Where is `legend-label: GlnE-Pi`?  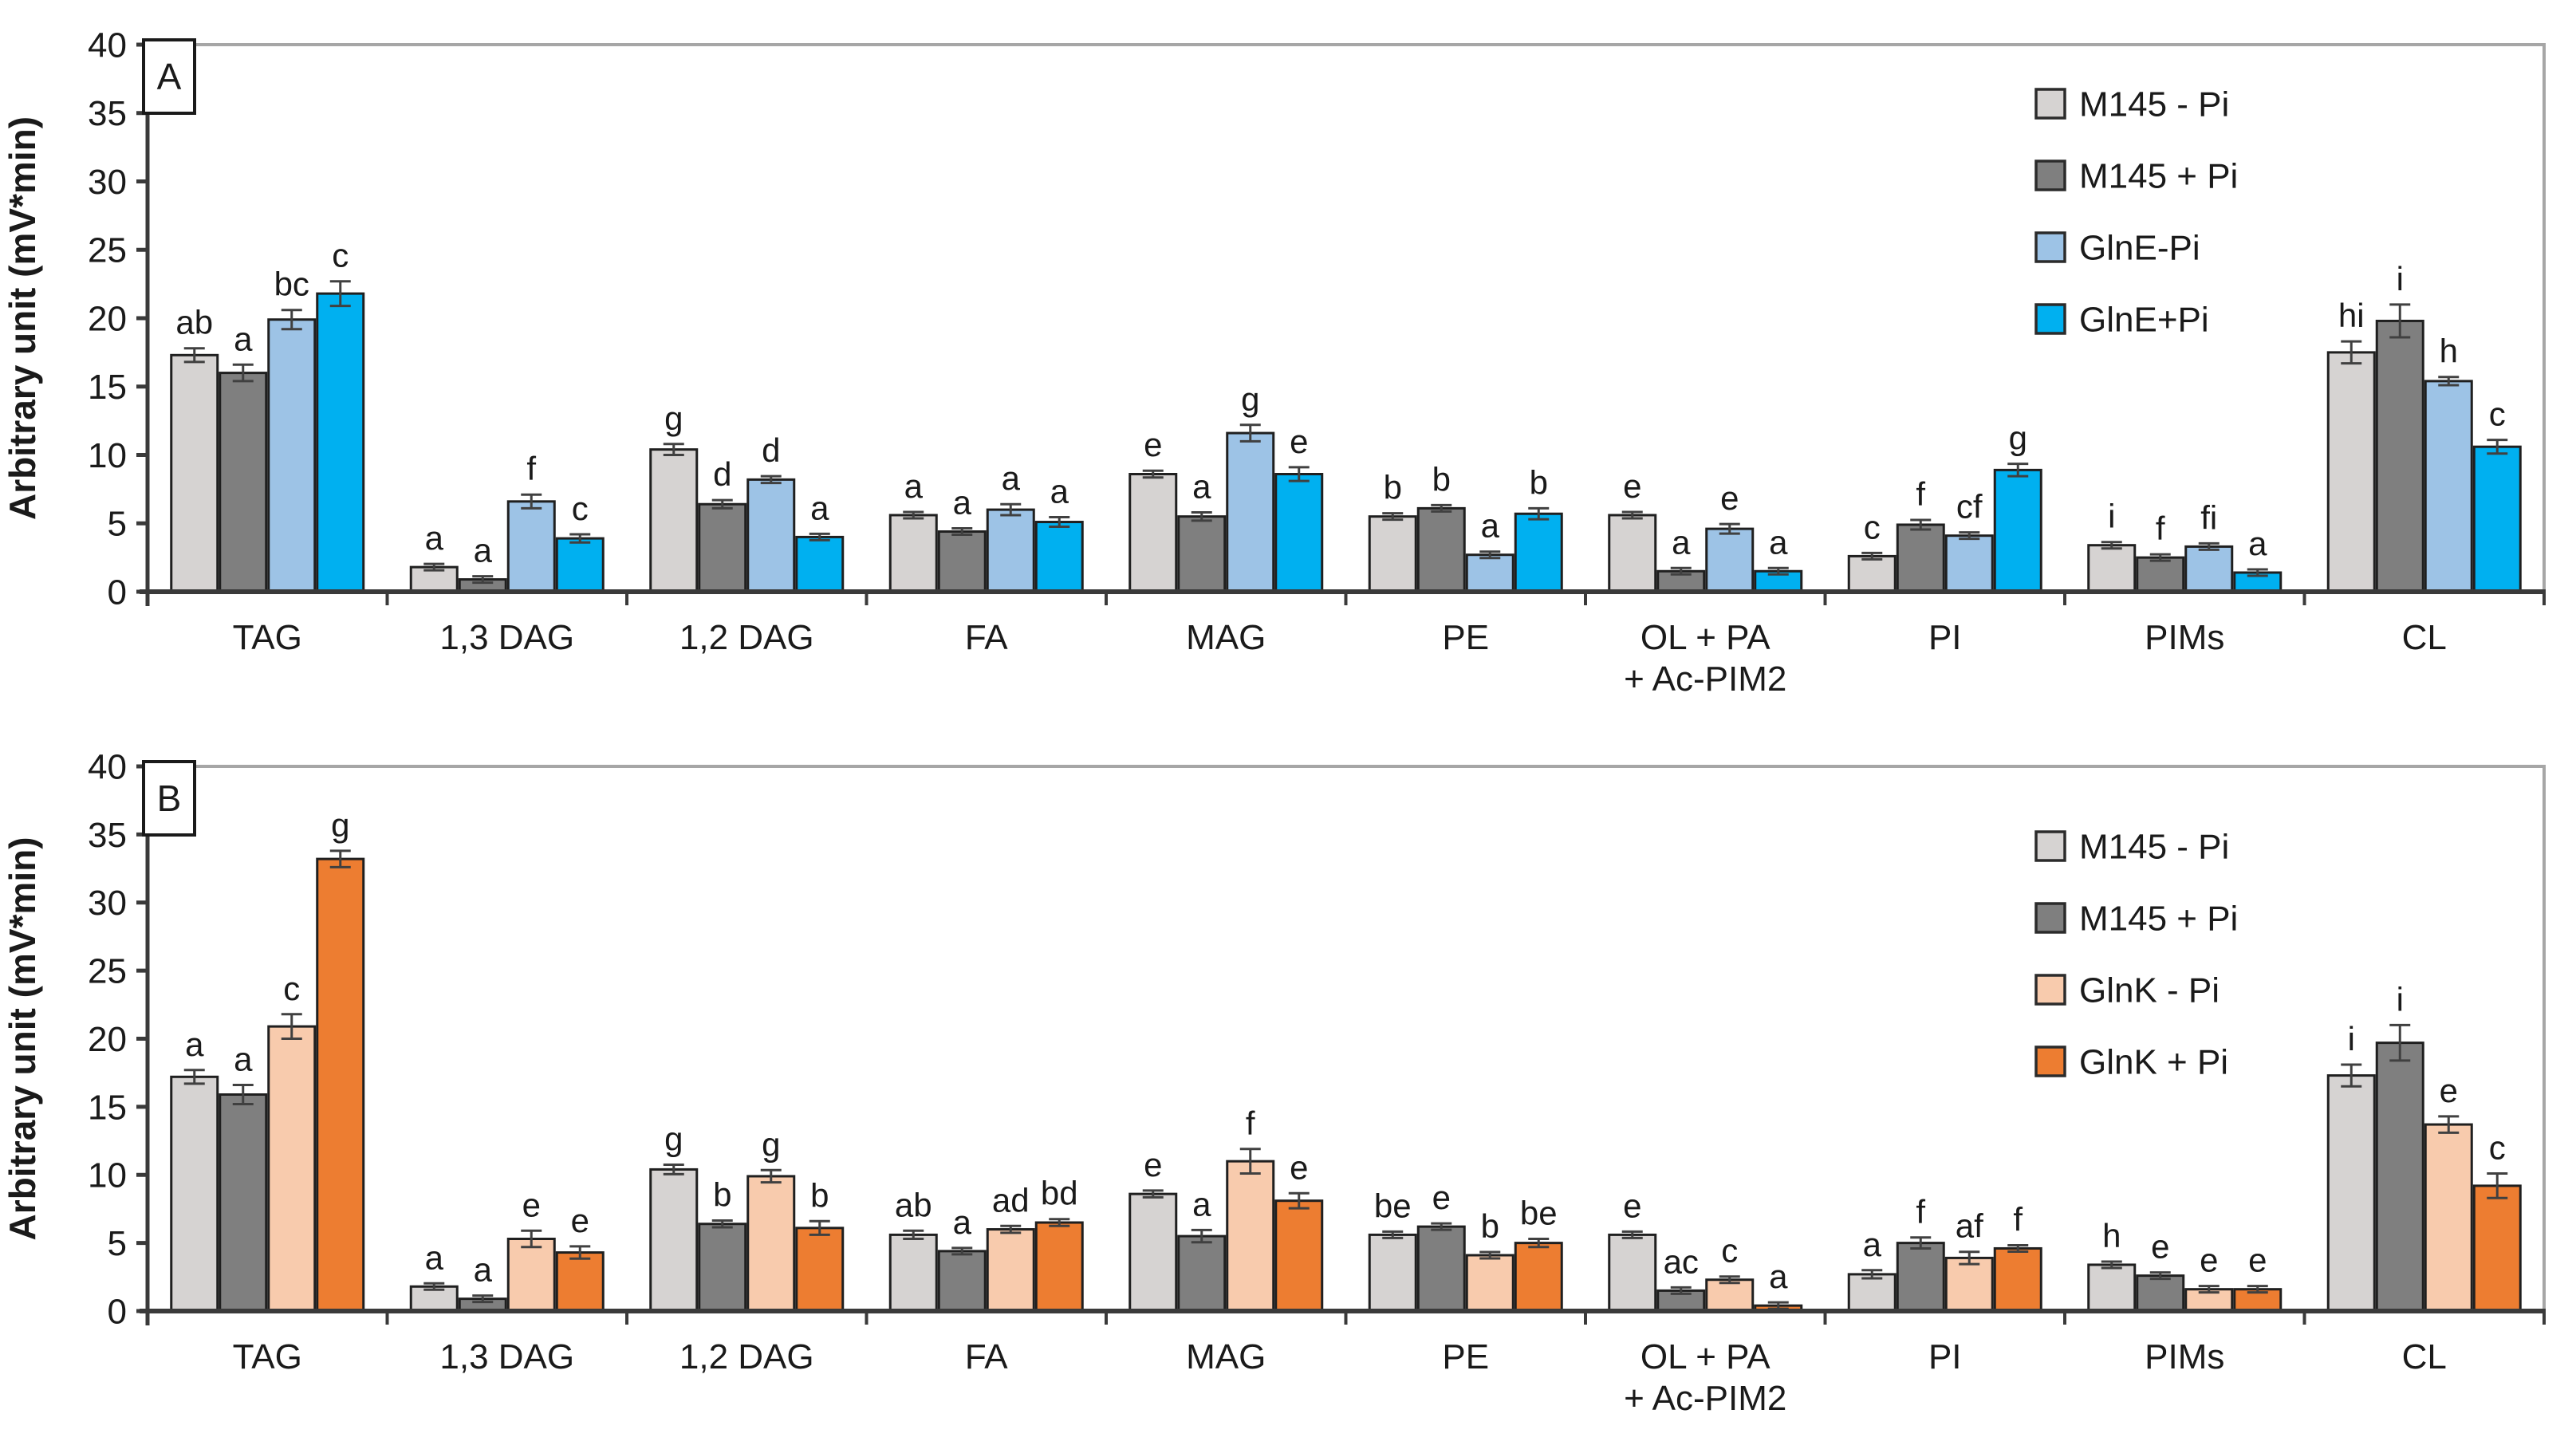 legend-label: GlnE-Pi is located at coordinates (2139, 247).